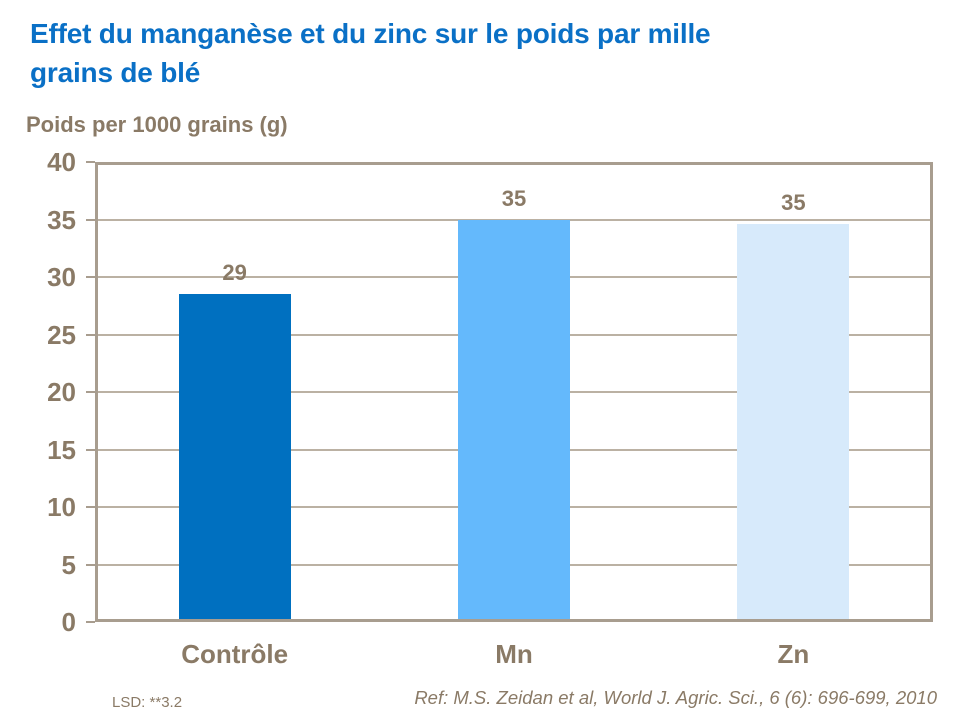  I want to click on y-tick-label: 10, so click(61, 507).